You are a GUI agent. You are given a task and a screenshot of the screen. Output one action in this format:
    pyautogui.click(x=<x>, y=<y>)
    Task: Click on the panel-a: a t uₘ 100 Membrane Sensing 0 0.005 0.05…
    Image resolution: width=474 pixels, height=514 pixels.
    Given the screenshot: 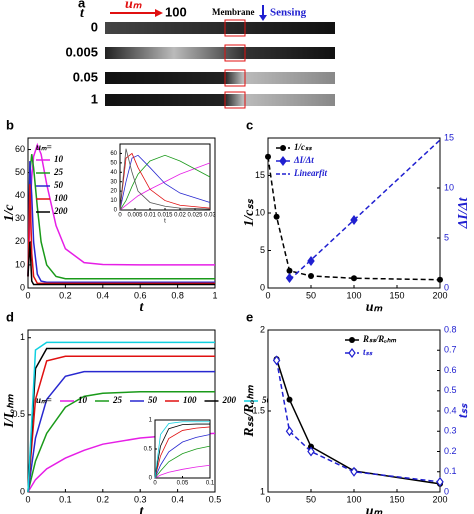 What is the action you would take?
    pyautogui.click(x=200, y=54)
    